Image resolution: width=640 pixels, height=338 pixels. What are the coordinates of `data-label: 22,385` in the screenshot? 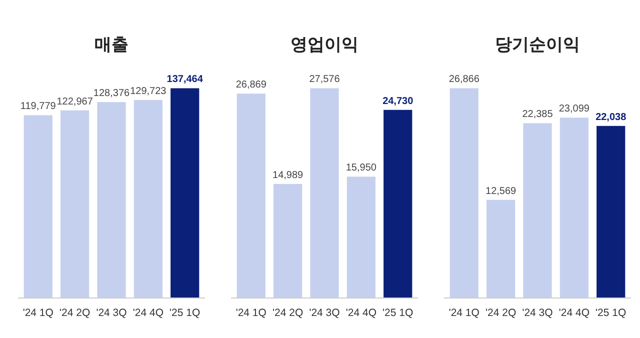 It's located at (538, 114).